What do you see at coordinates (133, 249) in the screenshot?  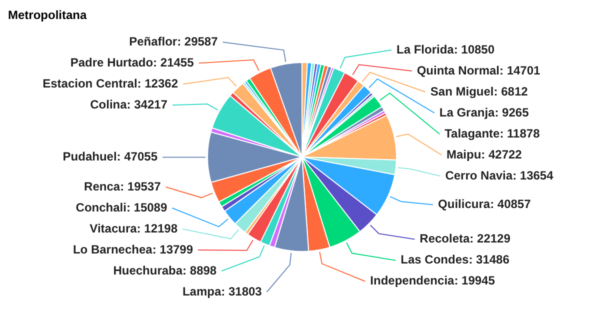 I see `slice-label: Lo Barnechea: 13799` at bounding box center [133, 249].